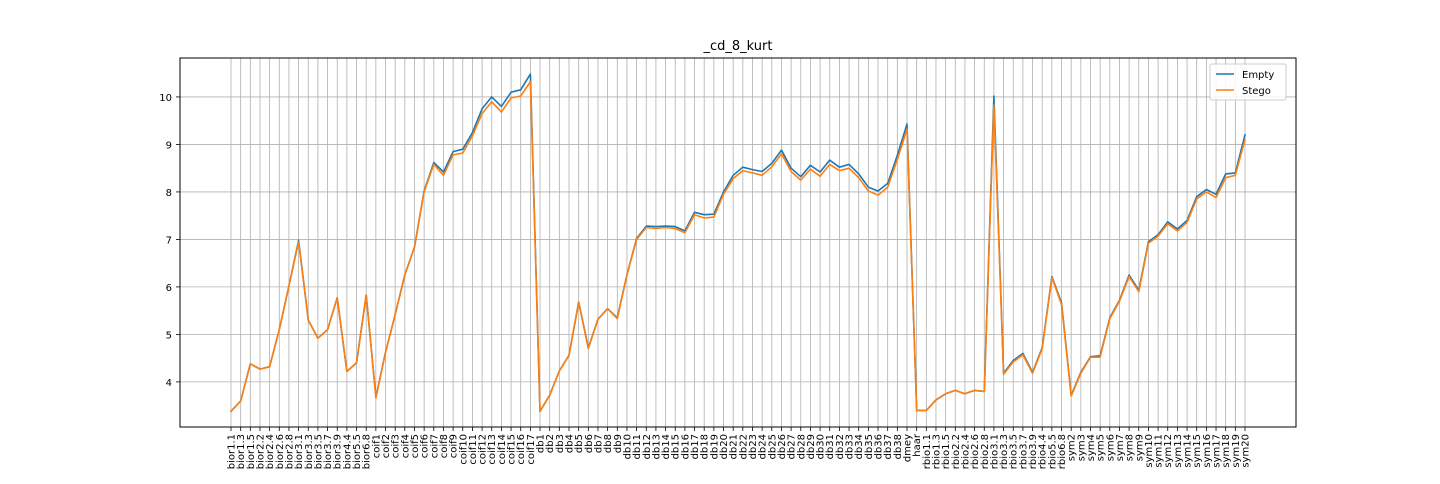 The height and width of the screenshot is (484, 1440). I want to click on y-tick-label: 10, so click(165, 98).